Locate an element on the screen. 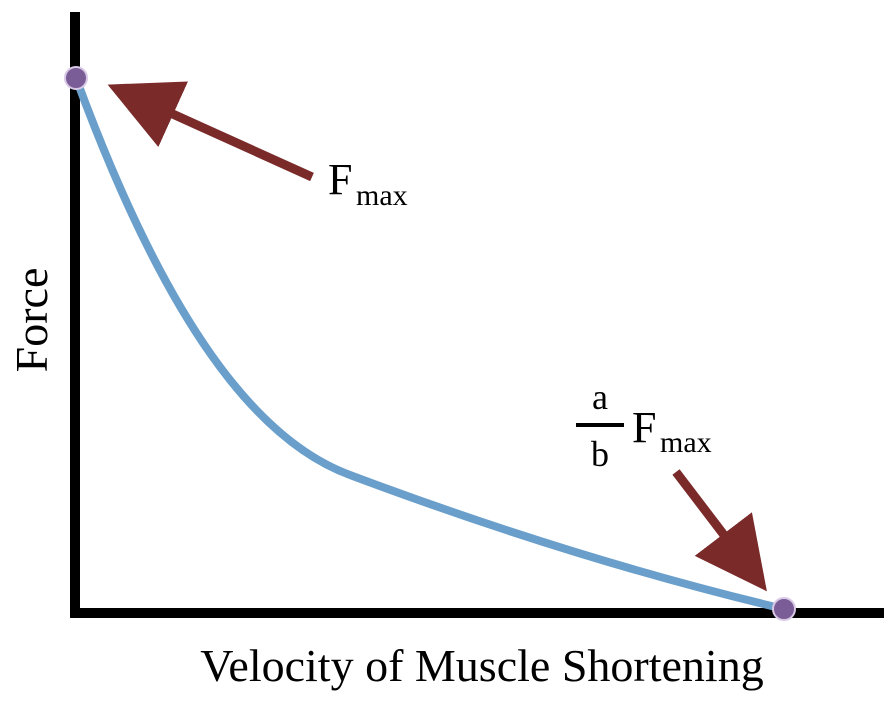 The height and width of the screenshot is (701, 896). ratio-fmax-main-text: F is located at coordinates (644, 427).